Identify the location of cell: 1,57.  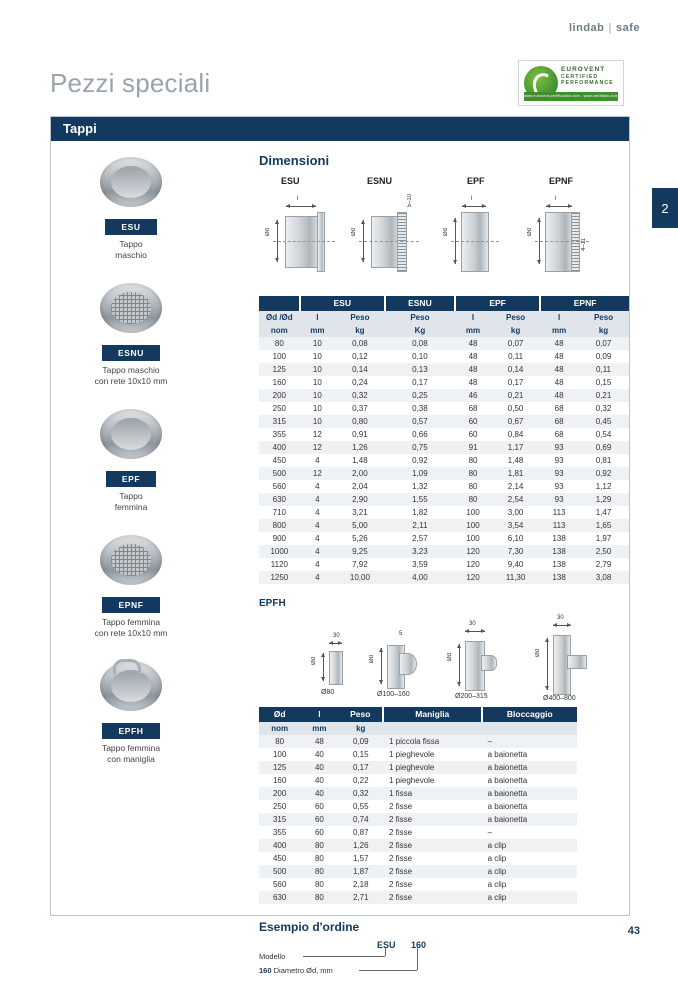
(360, 858).